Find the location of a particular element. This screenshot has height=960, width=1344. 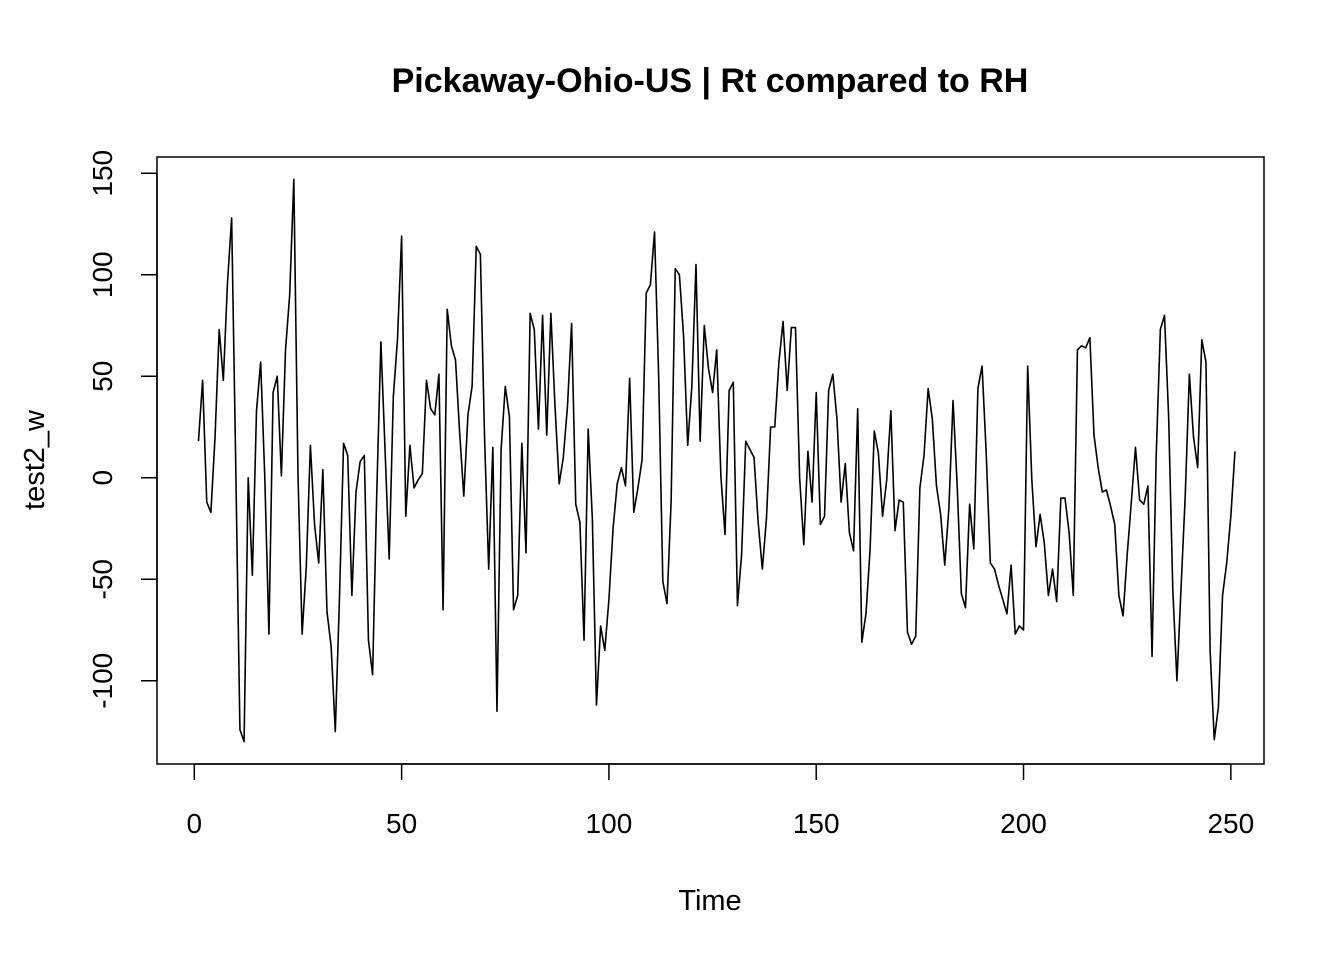

x-tick-label: 0 is located at coordinates (195, 823).